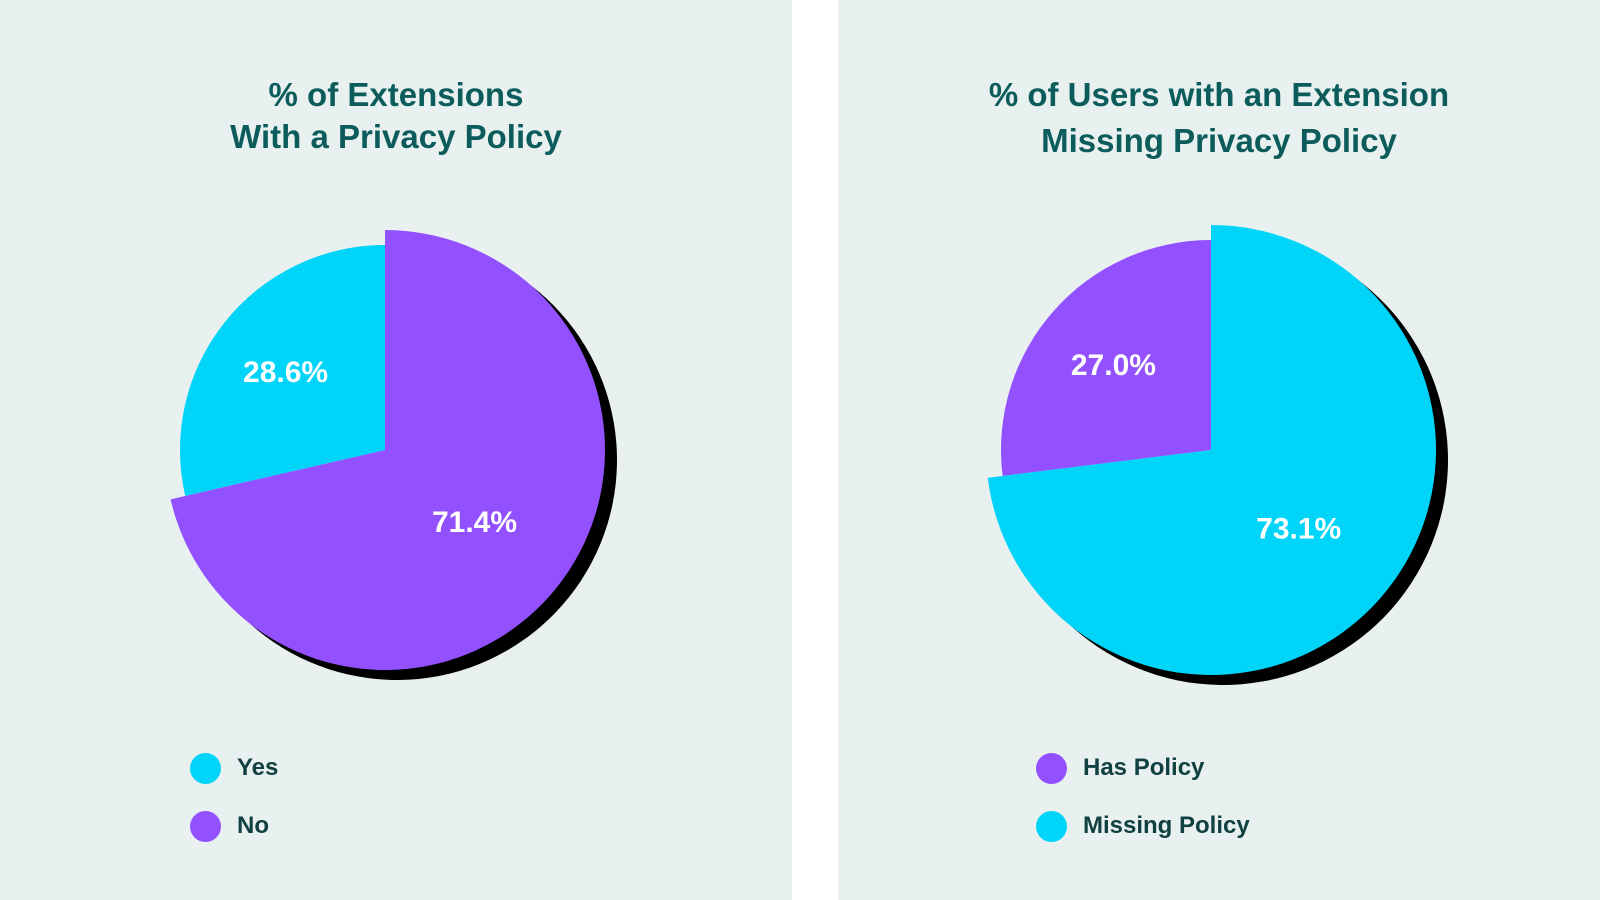  What do you see at coordinates (285, 372) in the screenshot?
I see `slice-value-label: 28.6%` at bounding box center [285, 372].